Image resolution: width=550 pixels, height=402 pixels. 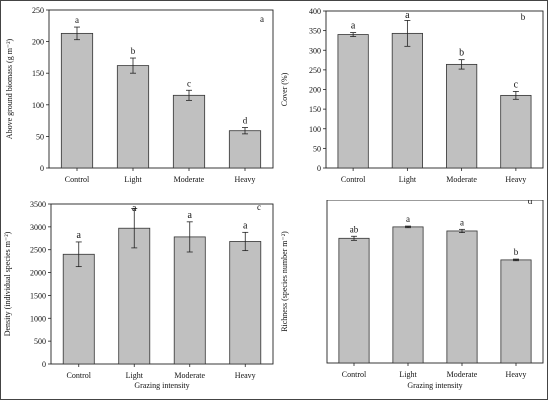 What do you see at coordinates (530, 203) in the screenshot?
I see `panel-label: d` at bounding box center [530, 203].